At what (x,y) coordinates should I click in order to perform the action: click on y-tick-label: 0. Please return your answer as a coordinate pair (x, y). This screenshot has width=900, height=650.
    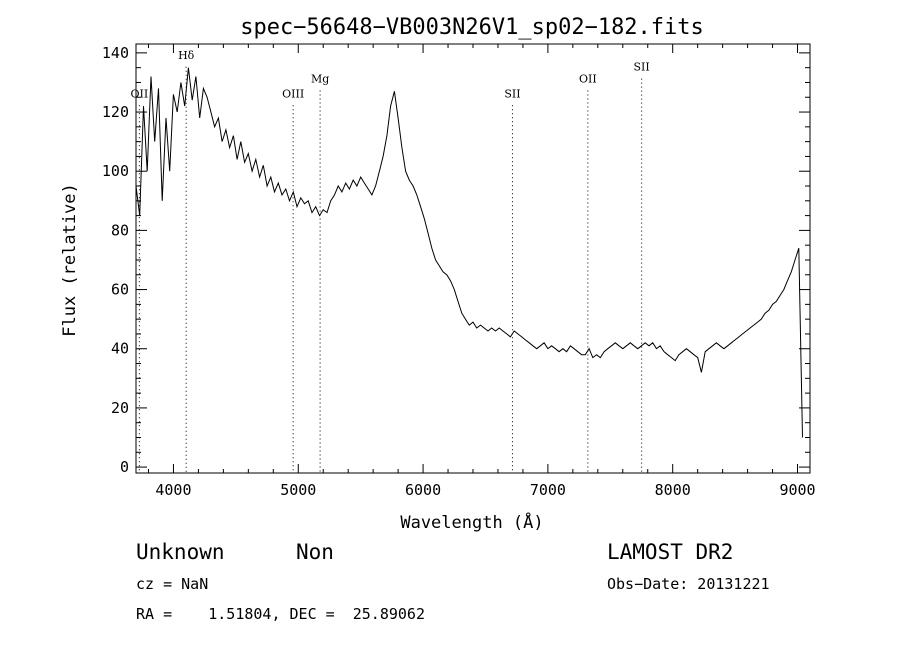
    Looking at the image, I should click on (124, 467).